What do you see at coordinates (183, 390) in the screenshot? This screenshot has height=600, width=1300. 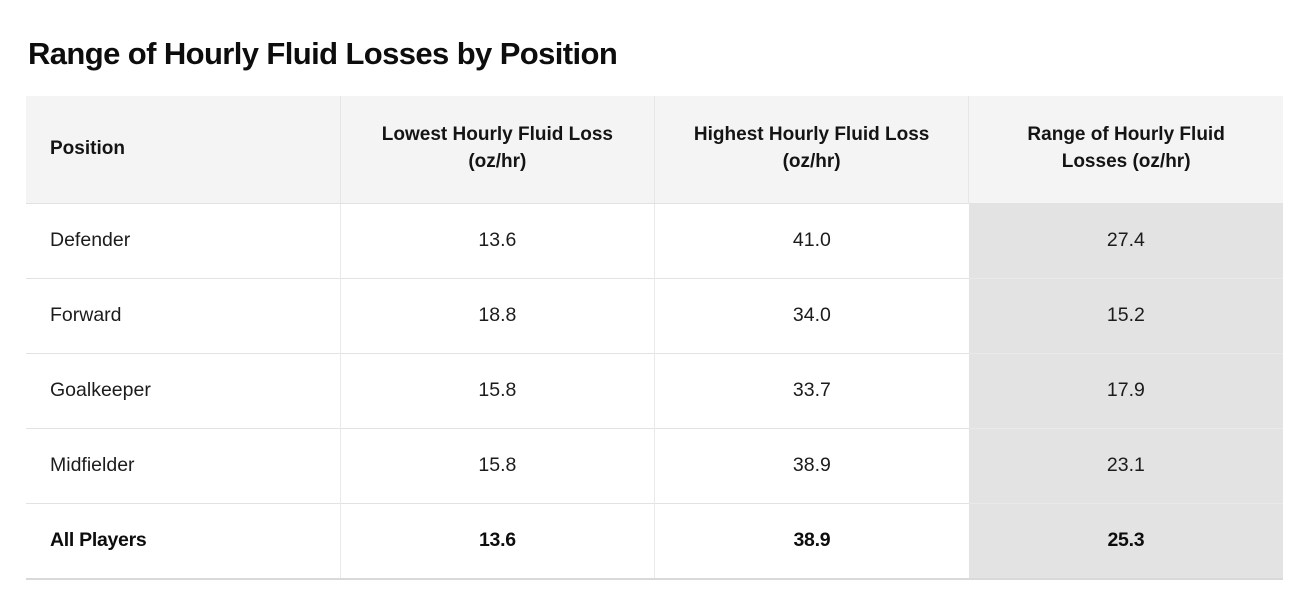 I see `cell-position: Goalkeeper` at bounding box center [183, 390].